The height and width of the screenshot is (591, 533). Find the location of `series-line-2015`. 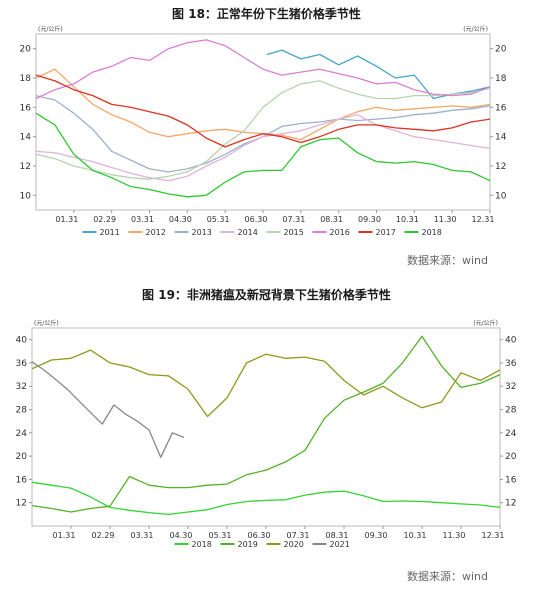

series-line-2015 is located at coordinates (263, 130).